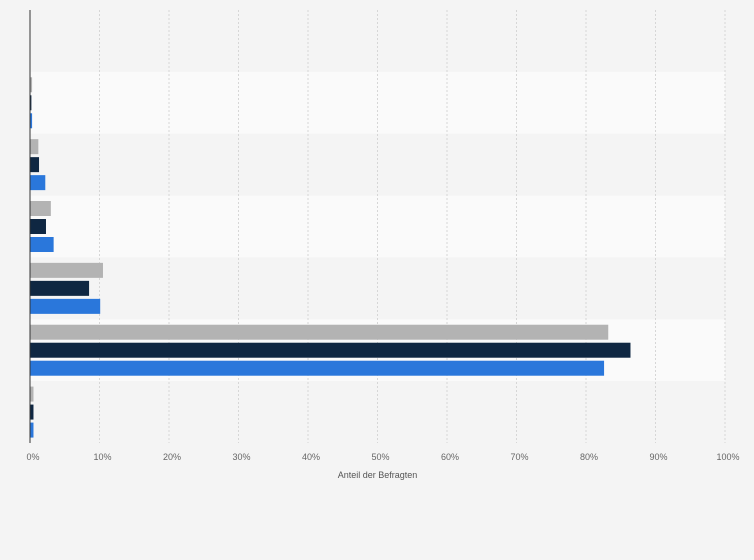 This screenshot has height=560, width=754. What do you see at coordinates (311, 457) in the screenshot?
I see `x-tick-label: 40%` at bounding box center [311, 457].